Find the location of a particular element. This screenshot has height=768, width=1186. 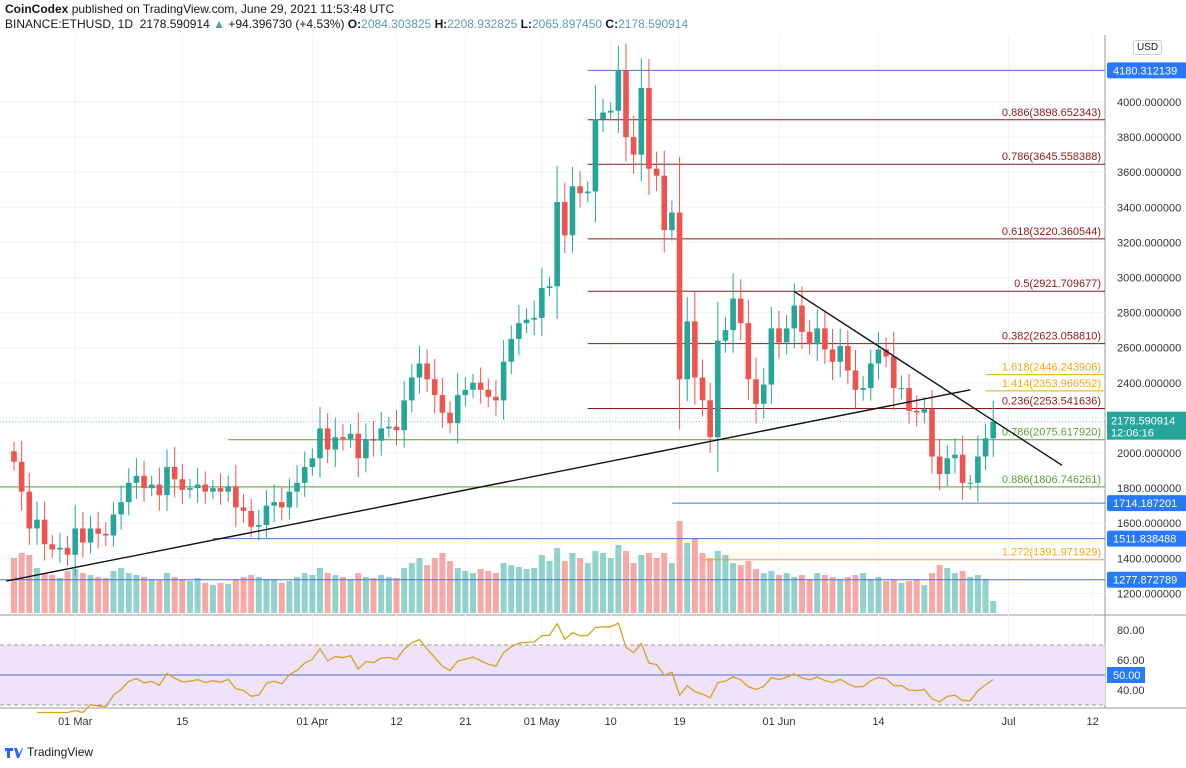

y-tick-label: 2000.000000 is located at coordinates (1149, 454).